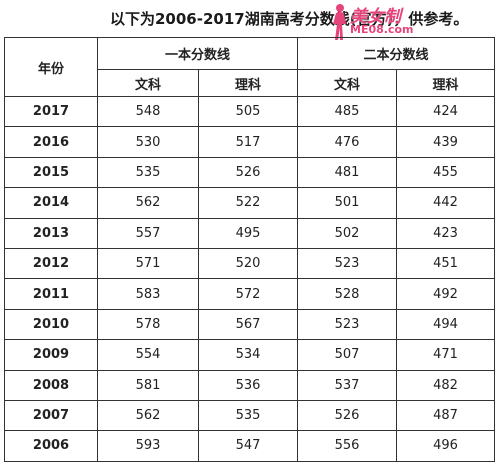 This screenshot has width=500, height=462. Describe the element at coordinates (347, 294) in the screenshot. I see `score-cell: 528` at that location.